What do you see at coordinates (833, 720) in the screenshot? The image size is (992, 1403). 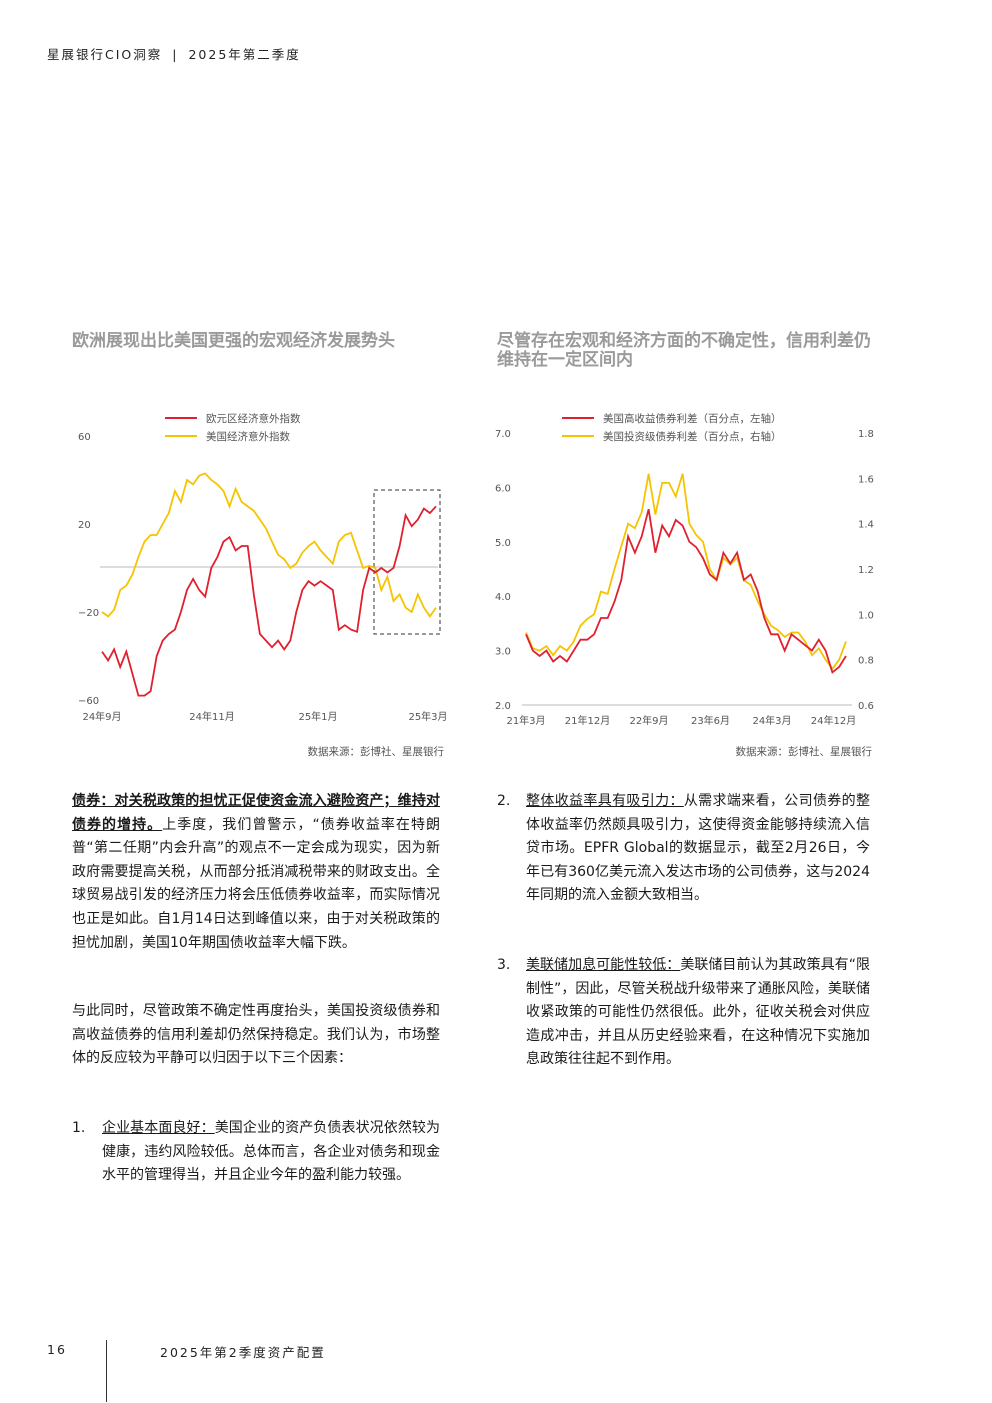 I see `x-tick-label: 24年12月` at bounding box center [833, 720].